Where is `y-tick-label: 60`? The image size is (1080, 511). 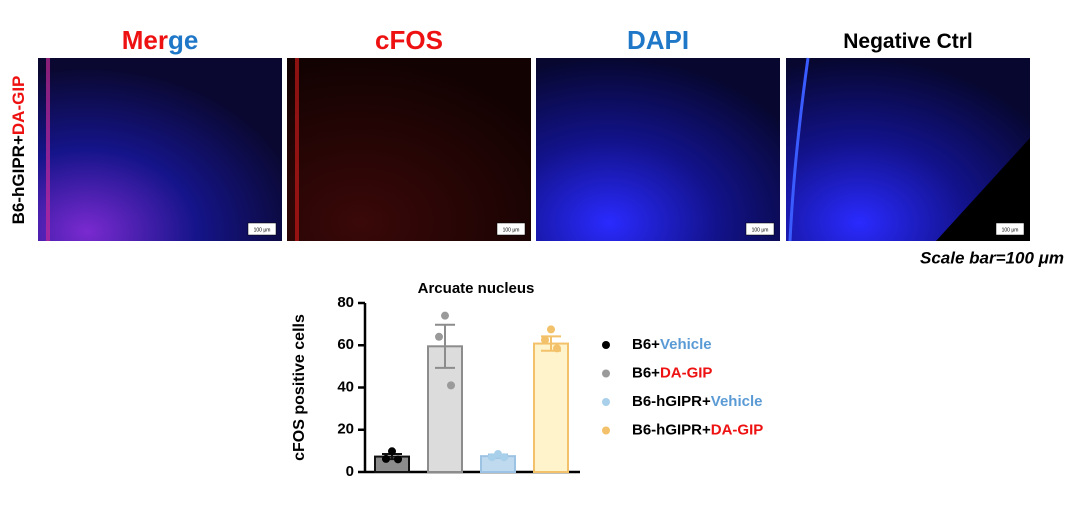 y-tick-label: 60 is located at coordinates (345, 344).